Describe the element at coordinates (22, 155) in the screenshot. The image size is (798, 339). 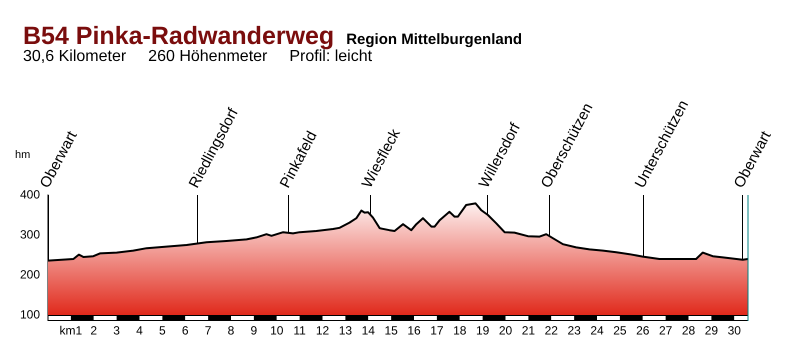
I see `y-axis-title: hm` at that location.